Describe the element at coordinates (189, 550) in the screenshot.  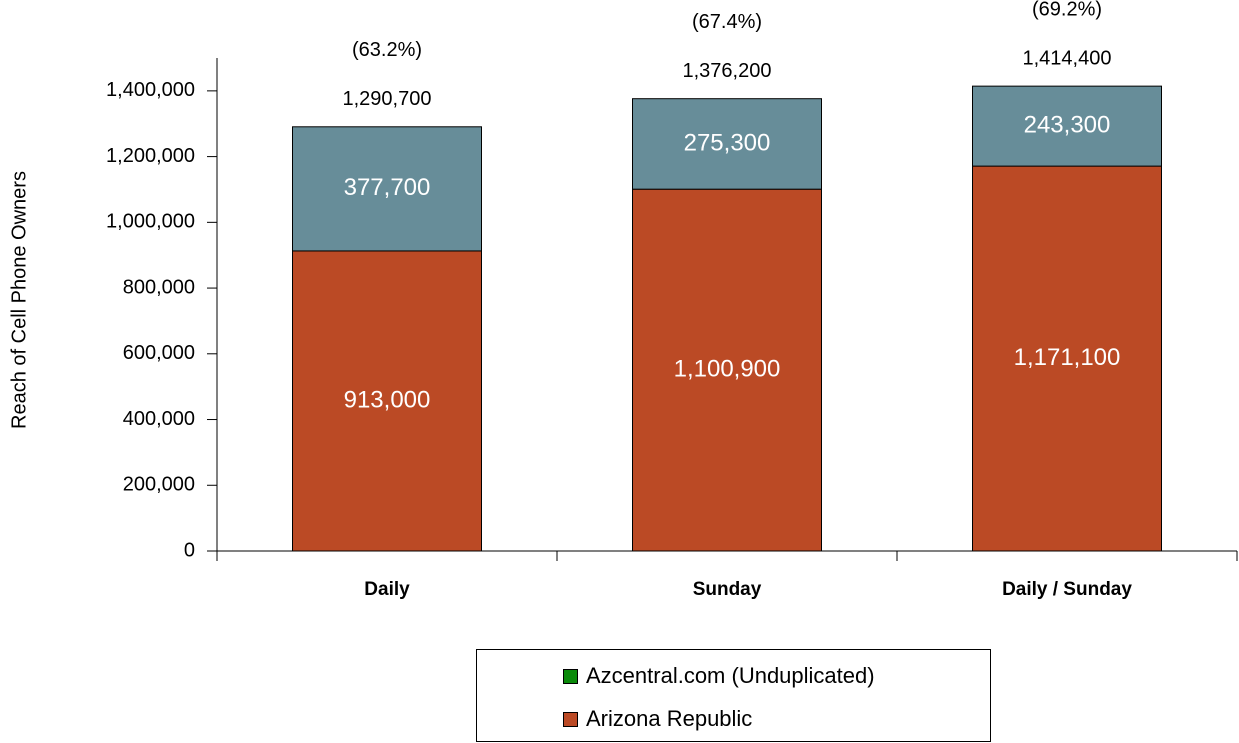
I see `y-tick-label: 0` at that location.